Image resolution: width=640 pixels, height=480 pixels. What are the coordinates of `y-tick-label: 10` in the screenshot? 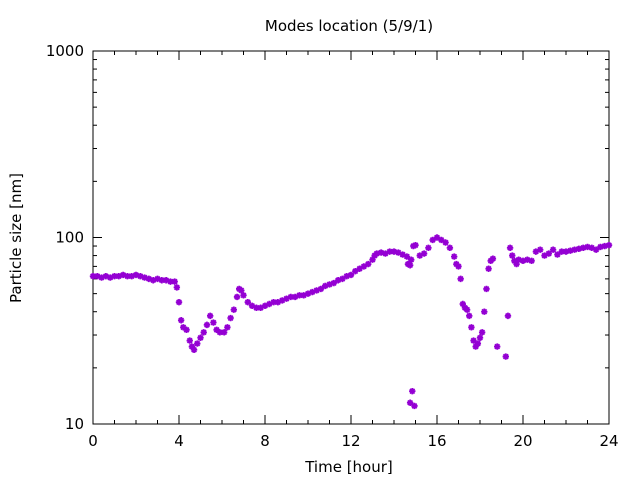 It's located at (74, 424).